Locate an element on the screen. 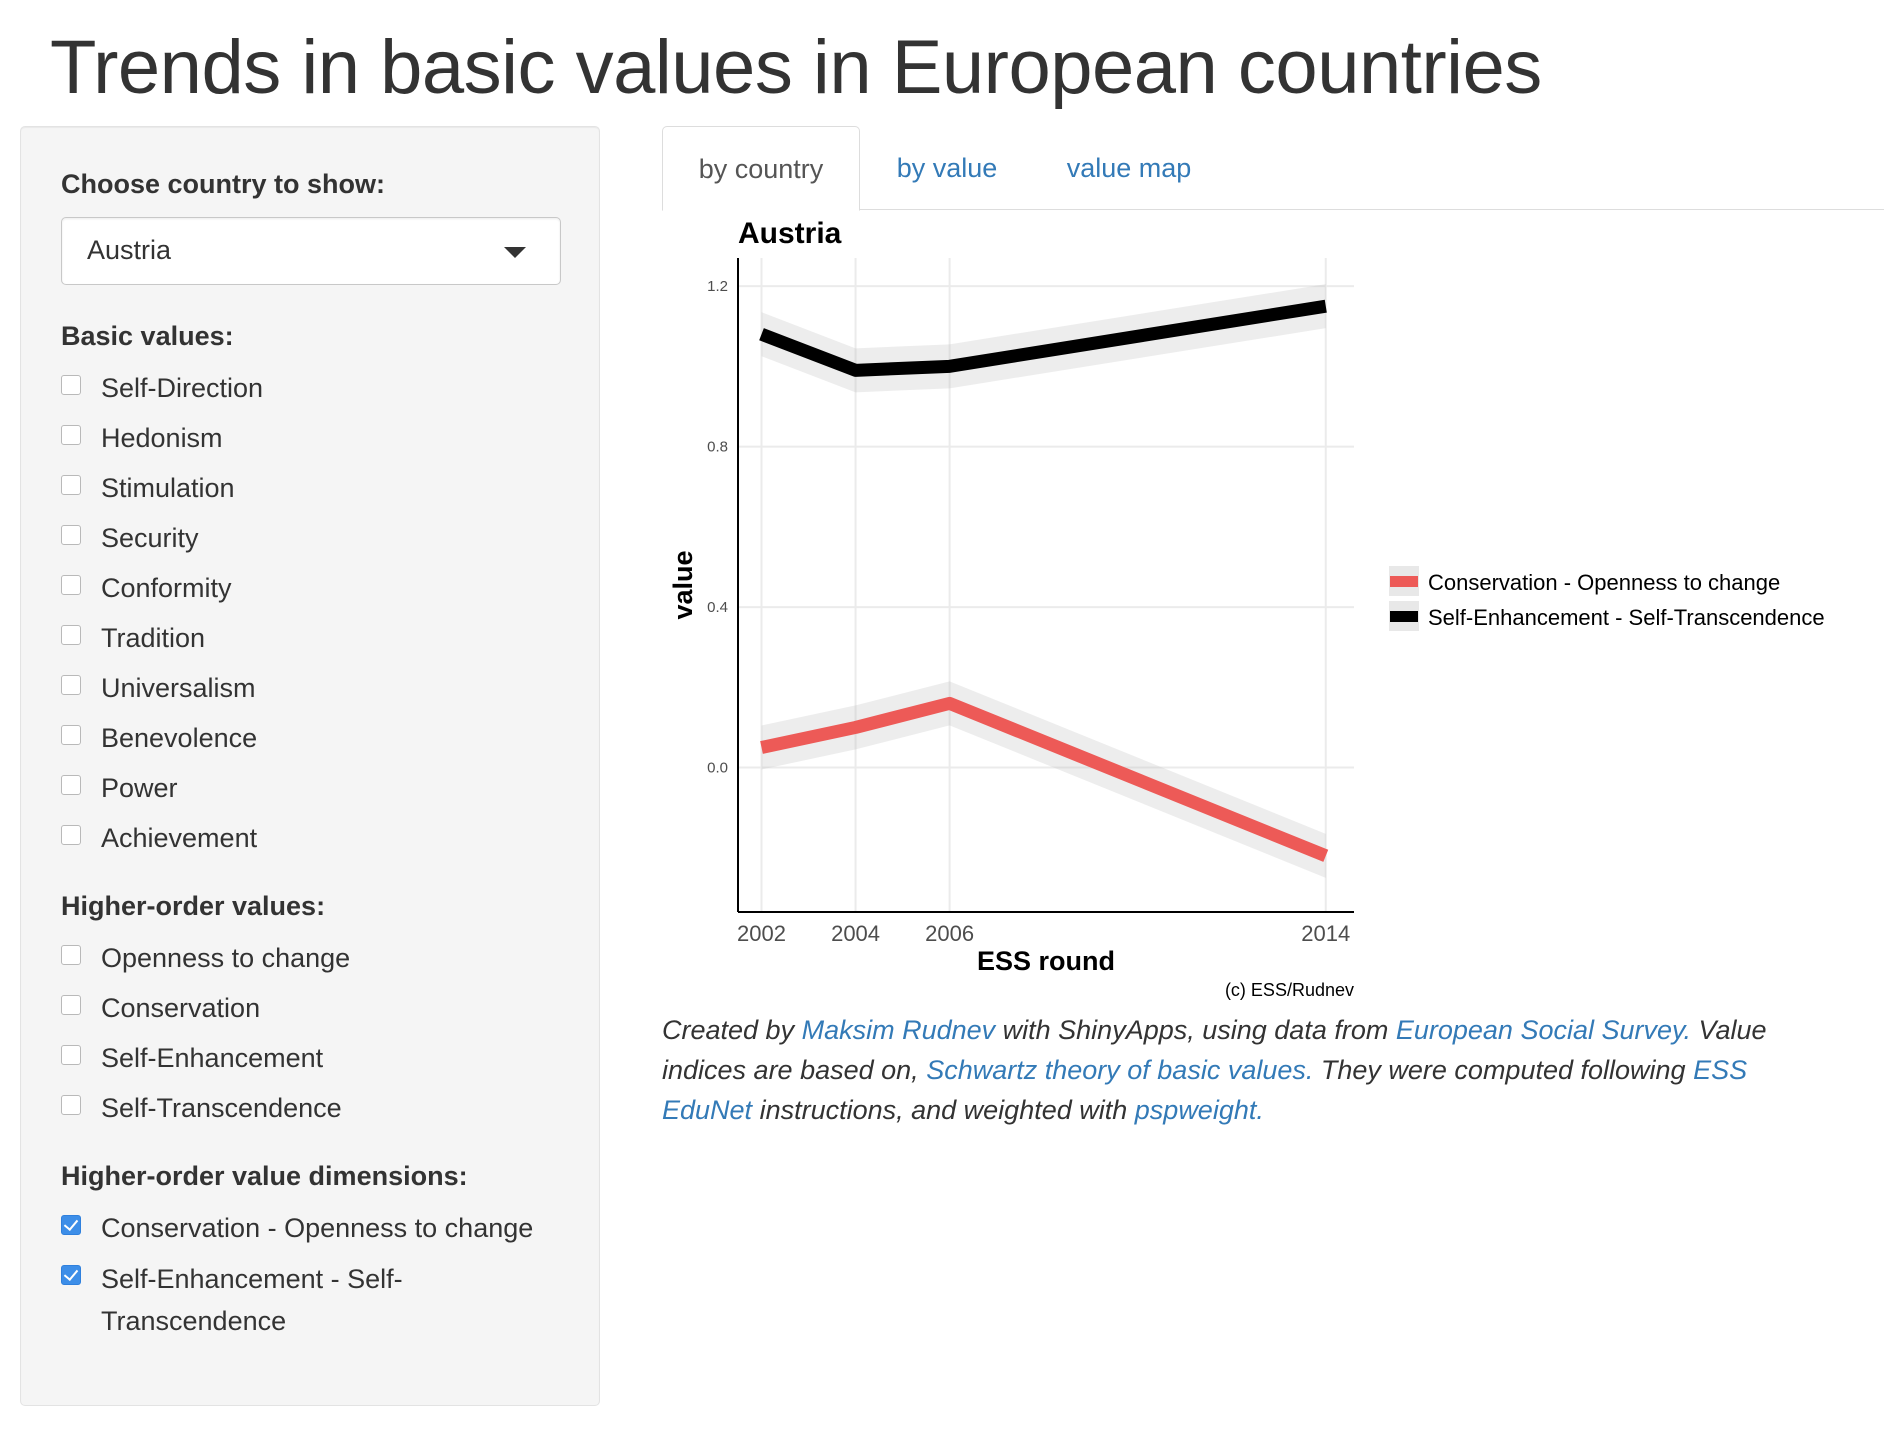 Image resolution: width=1884 pixels, height=1430 pixels. checkbox-label: Achievement is located at coordinates (179, 838).